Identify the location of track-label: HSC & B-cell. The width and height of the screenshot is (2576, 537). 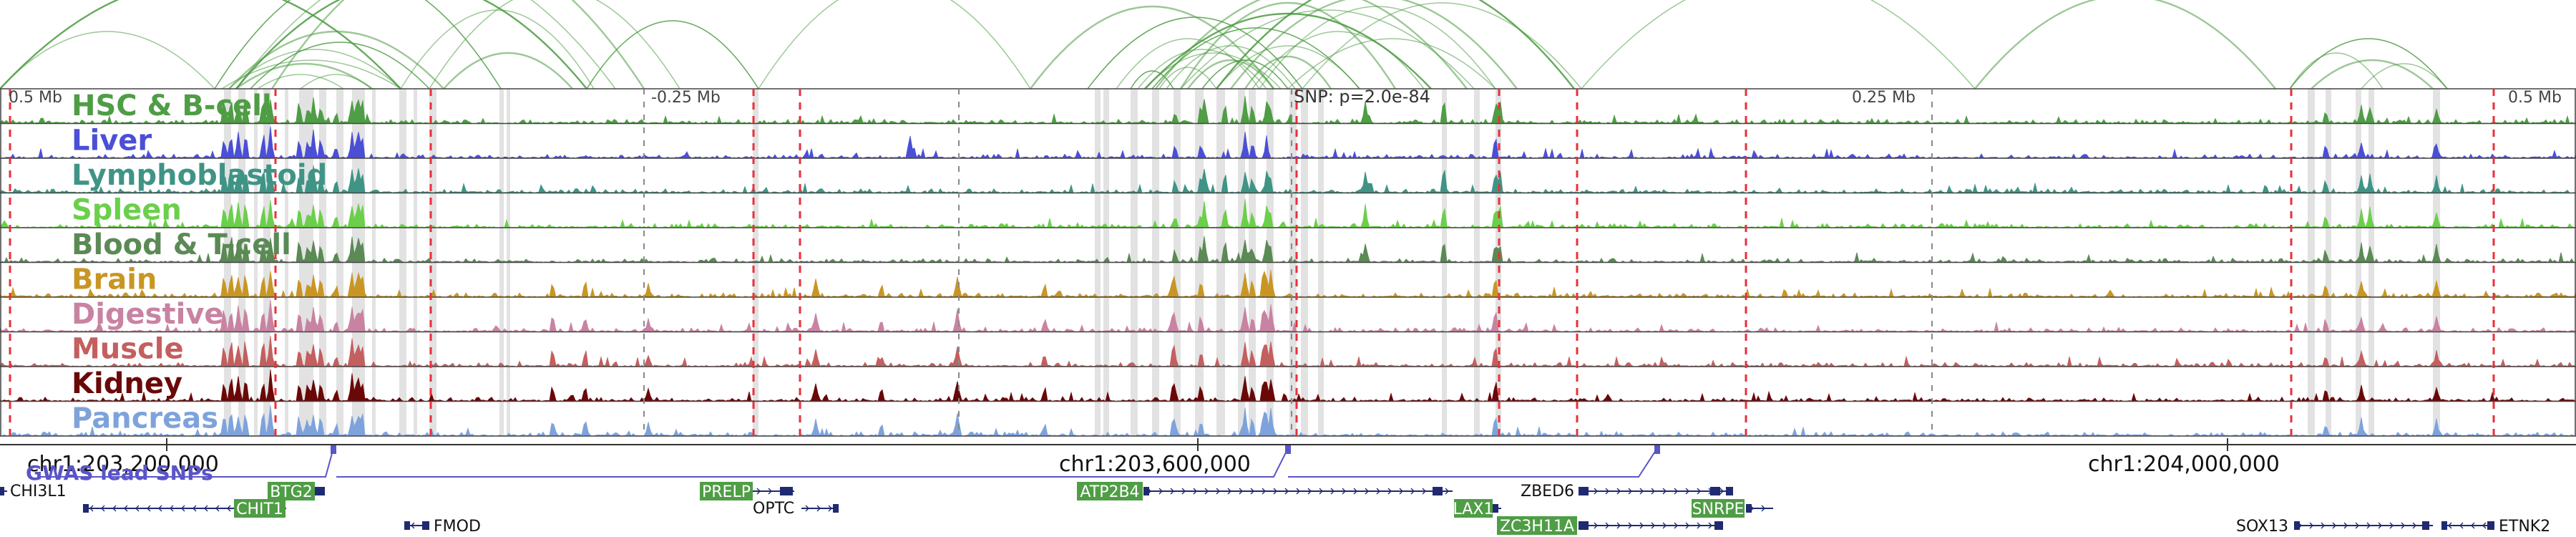
(172, 106).